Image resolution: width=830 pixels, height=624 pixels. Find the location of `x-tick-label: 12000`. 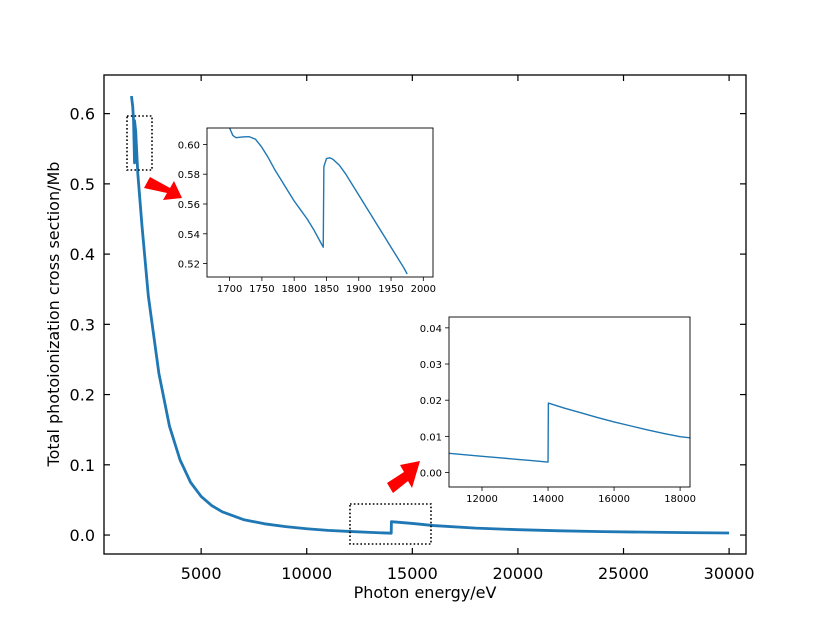

x-tick-label: 12000 is located at coordinates (482, 499).